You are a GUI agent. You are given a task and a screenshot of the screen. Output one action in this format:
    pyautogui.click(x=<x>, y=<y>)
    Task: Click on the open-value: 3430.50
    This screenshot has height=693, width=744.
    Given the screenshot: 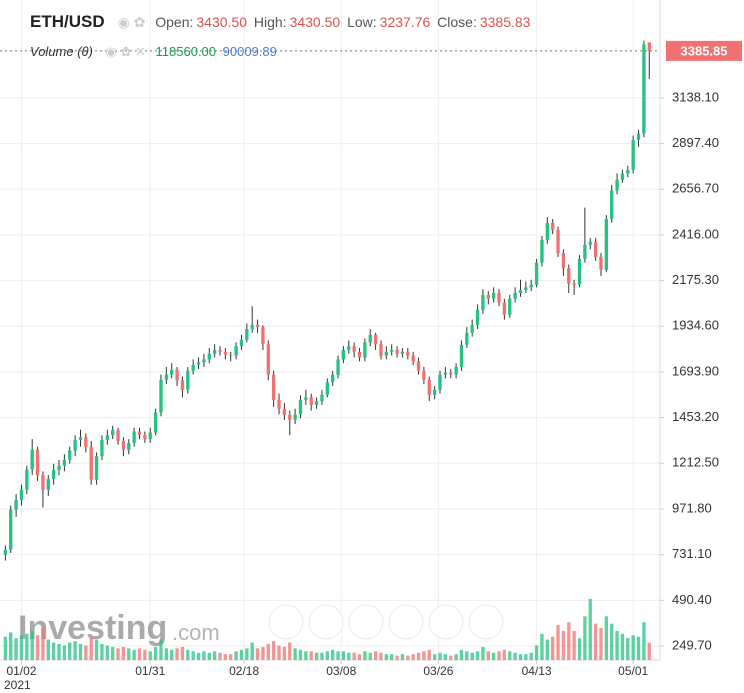 What is the action you would take?
    pyautogui.click(x=221, y=22)
    